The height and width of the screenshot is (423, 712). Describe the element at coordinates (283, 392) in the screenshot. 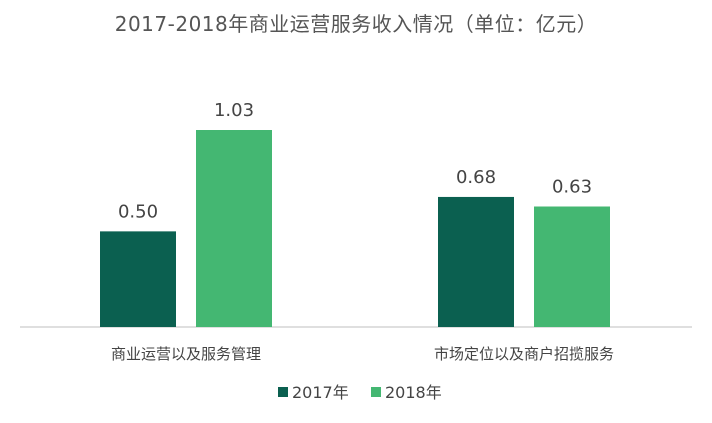

I see `legend-swatch-2017` at that location.